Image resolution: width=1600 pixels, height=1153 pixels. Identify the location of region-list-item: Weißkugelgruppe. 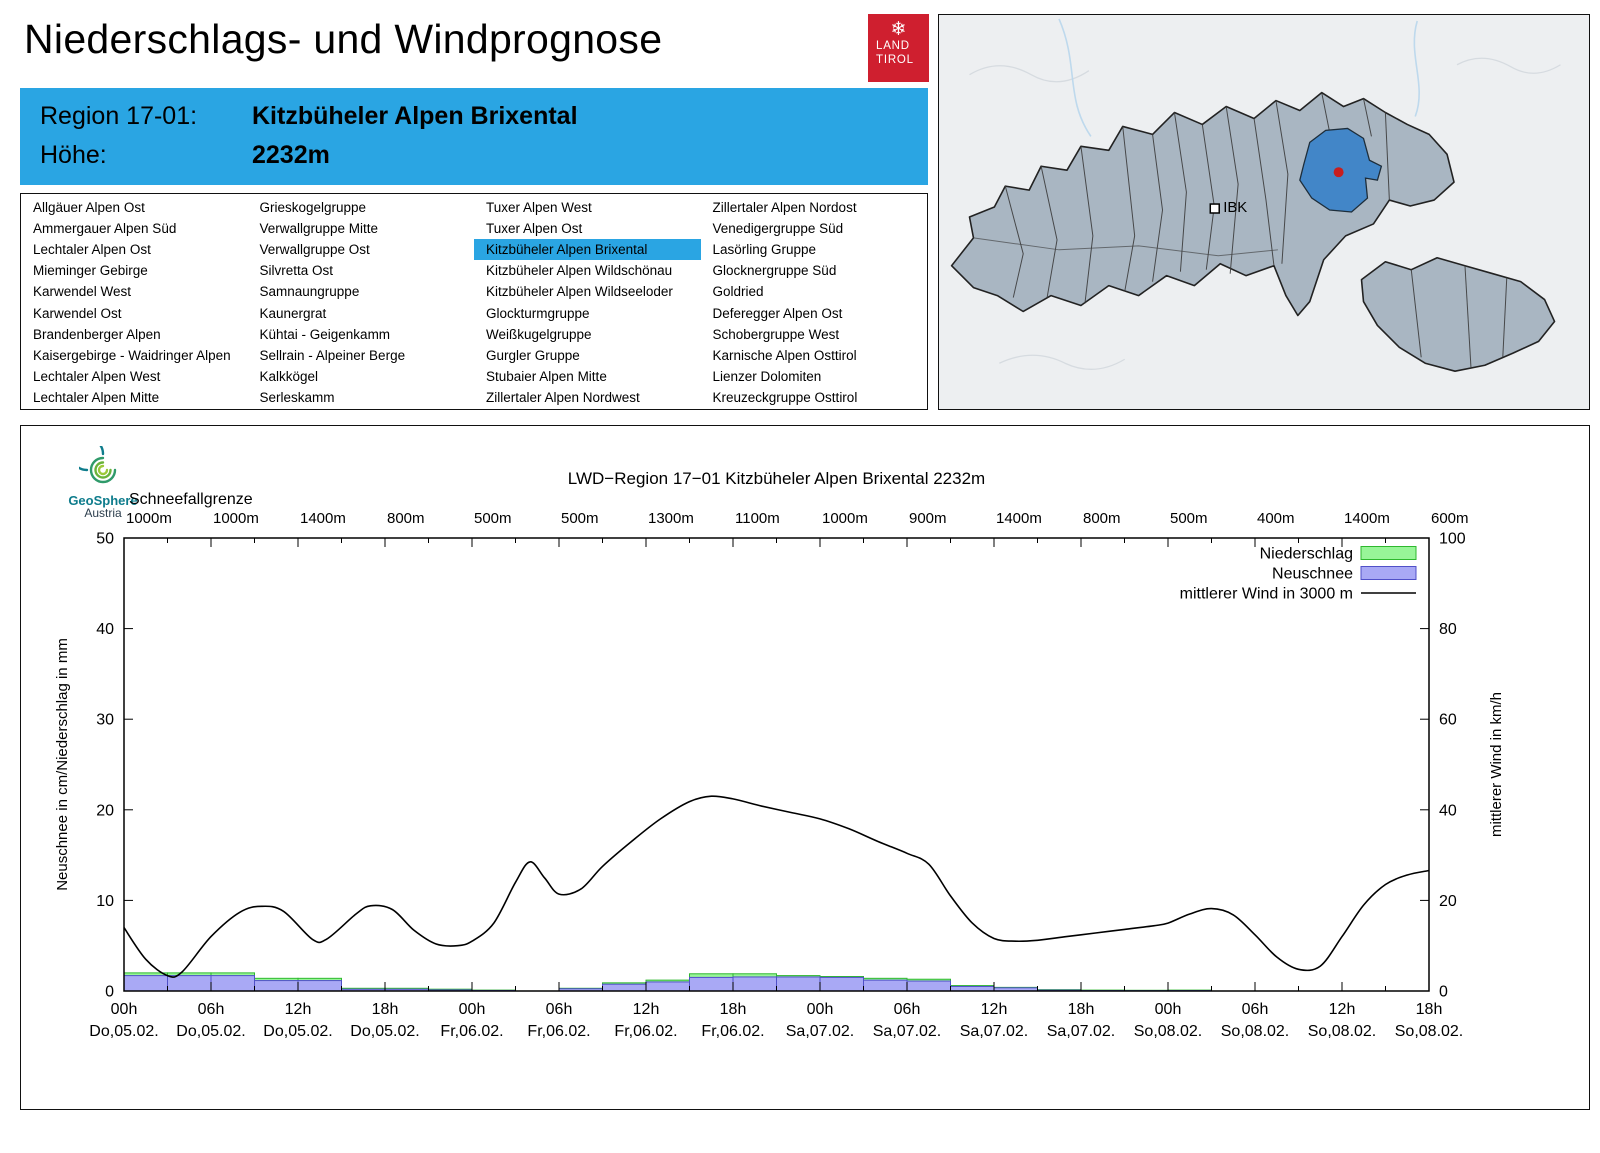
(539, 334).